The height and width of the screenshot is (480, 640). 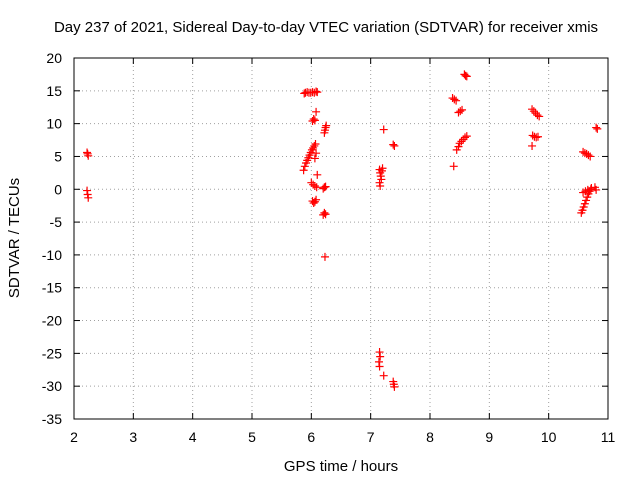 What do you see at coordinates (489, 437) in the screenshot?
I see `x-tick-label: 9` at bounding box center [489, 437].